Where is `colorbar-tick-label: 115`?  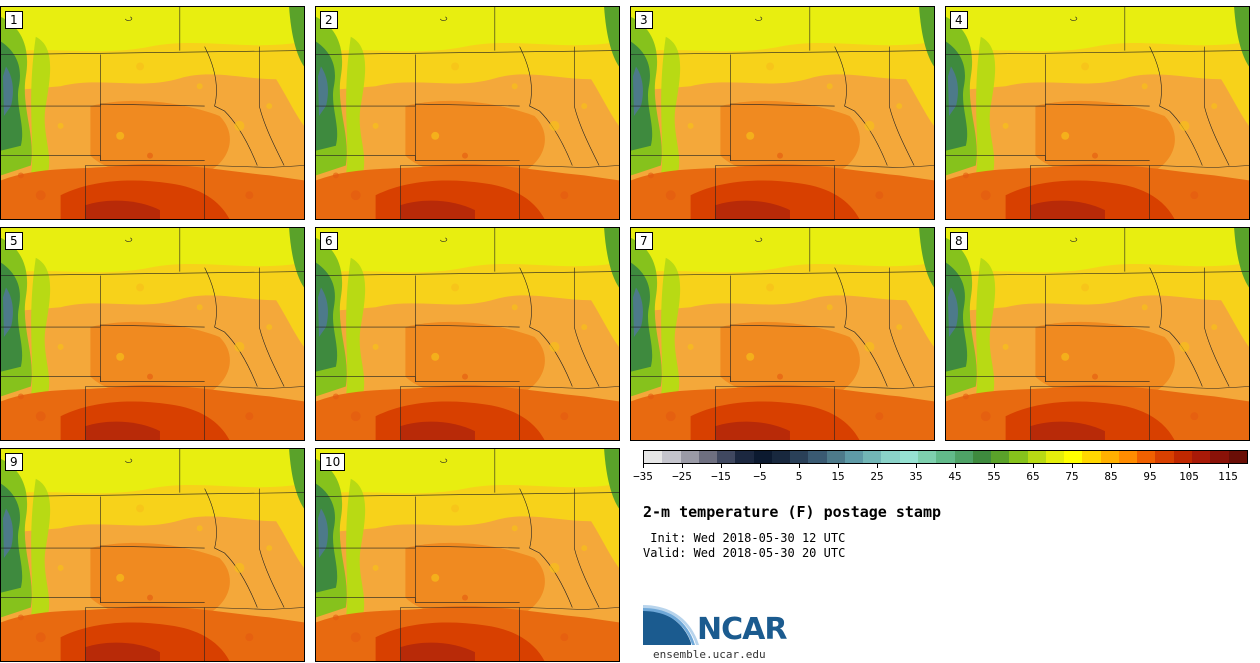 colorbar-tick-label: 115 is located at coordinates (1228, 476).